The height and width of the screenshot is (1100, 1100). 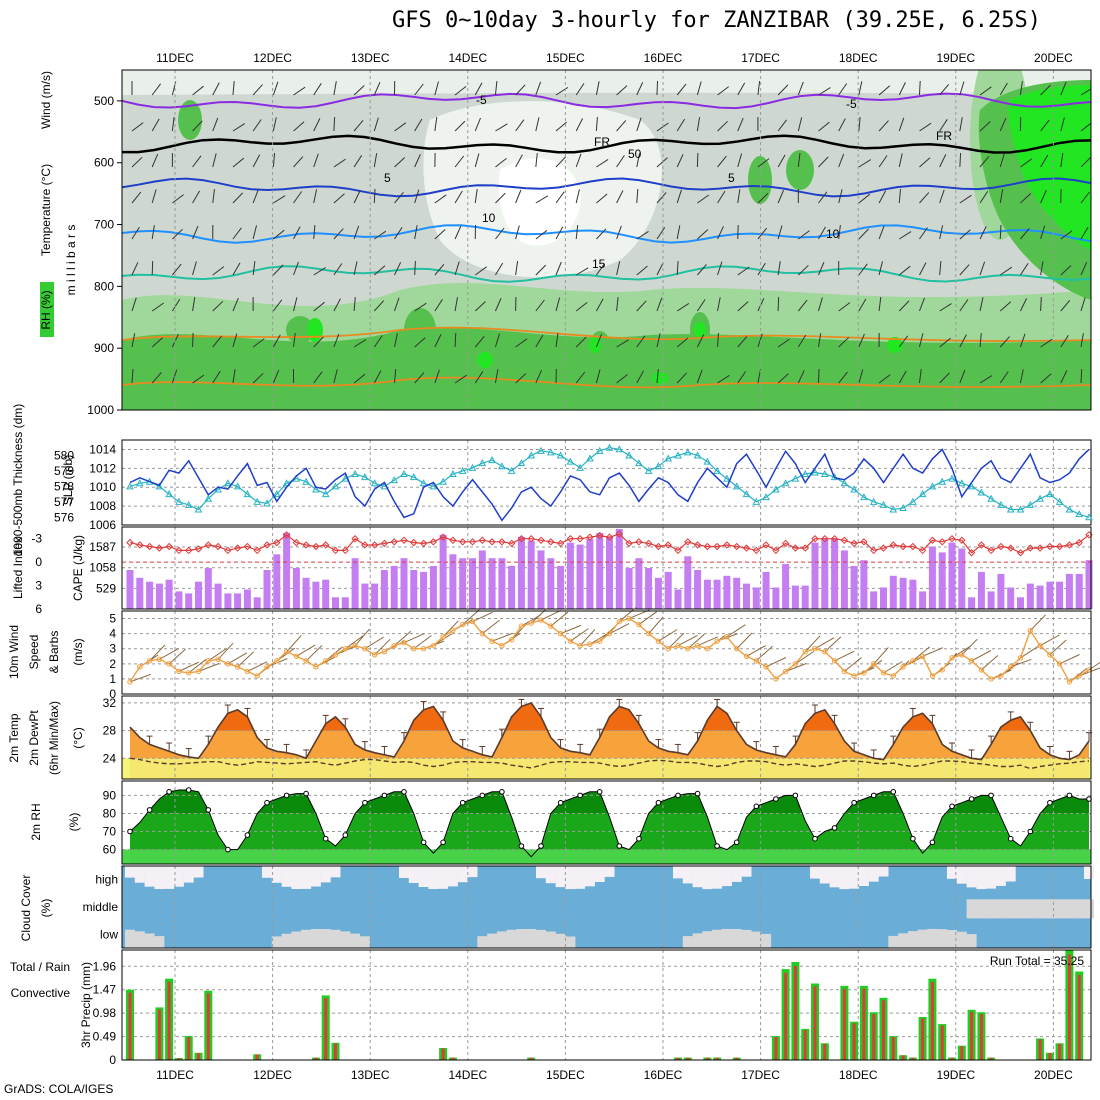 What do you see at coordinates (609, 482) in the screenshot?
I see `thickness-line` at bounding box center [609, 482].